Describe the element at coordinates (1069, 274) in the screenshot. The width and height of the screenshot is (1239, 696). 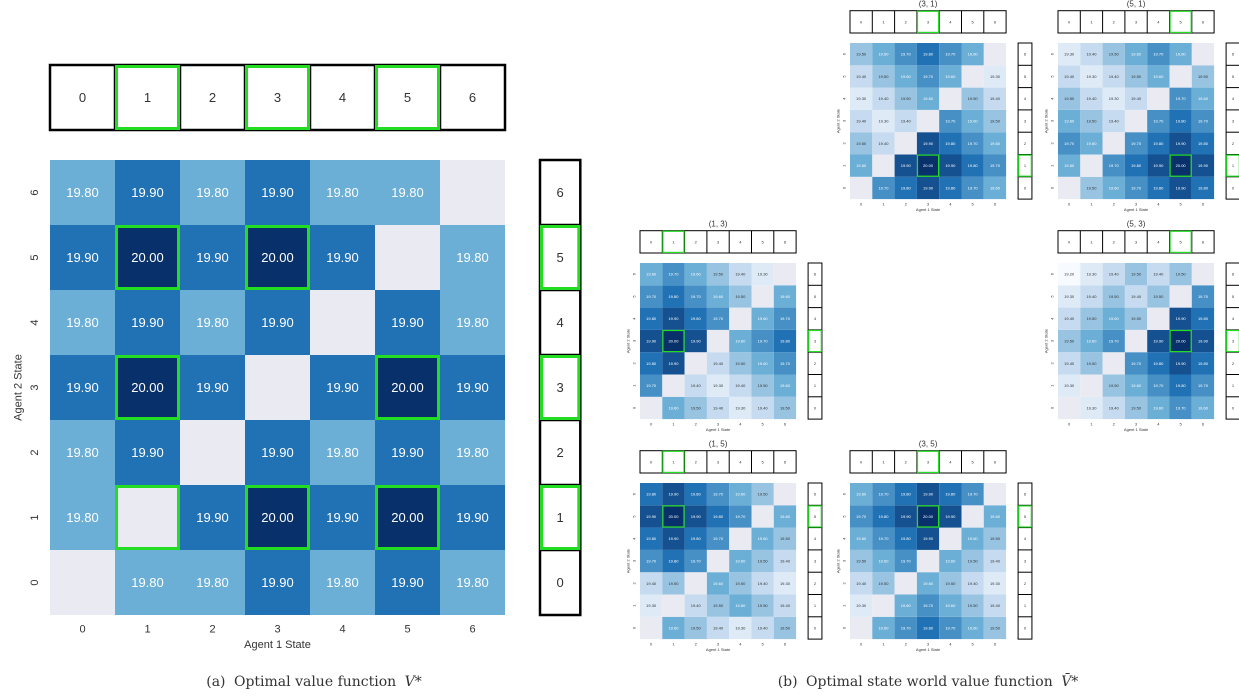
I see `cell-value-label: 19.20` at that location.